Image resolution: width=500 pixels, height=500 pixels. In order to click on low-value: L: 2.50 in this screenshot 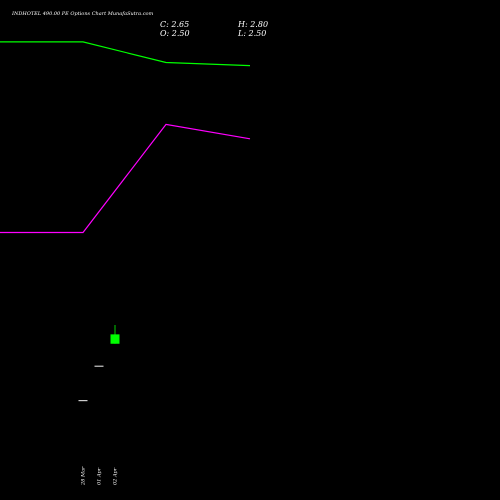, I will do `click(251, 33)`.